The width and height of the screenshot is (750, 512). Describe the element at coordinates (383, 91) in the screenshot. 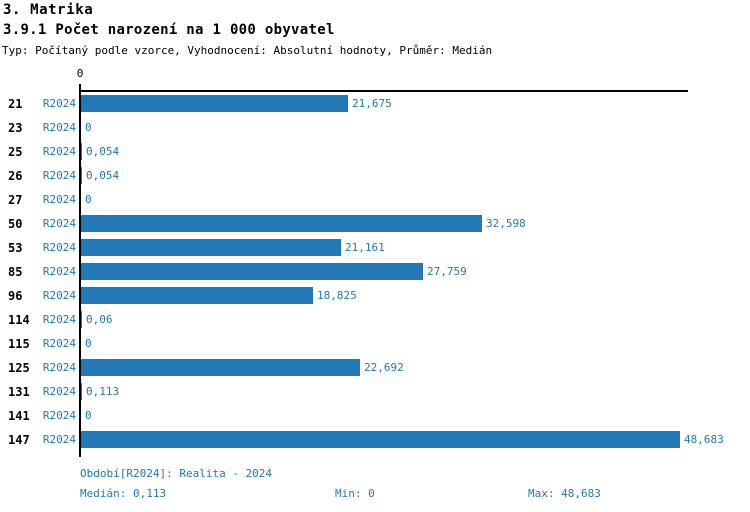

I see `x-axis-line` at that location.